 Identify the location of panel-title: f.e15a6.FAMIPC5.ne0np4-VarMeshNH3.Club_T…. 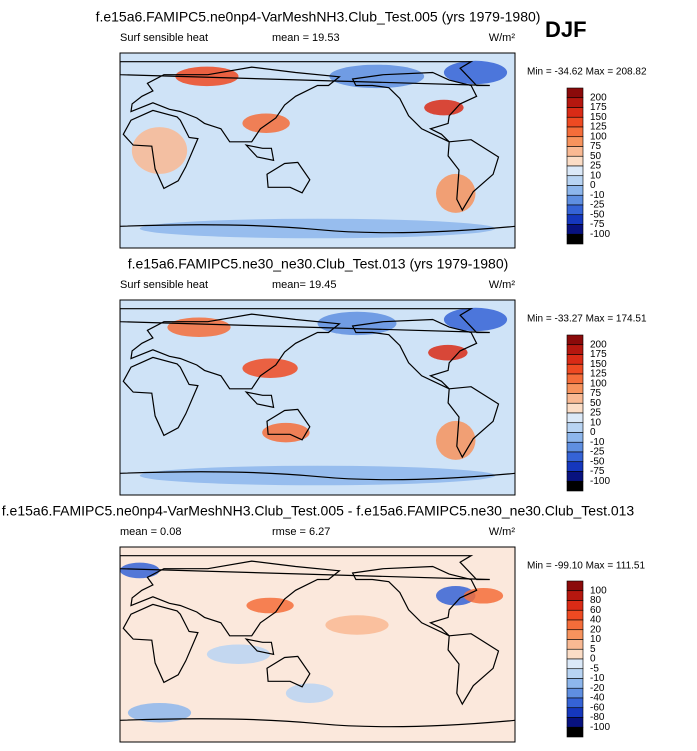
(318, 511).